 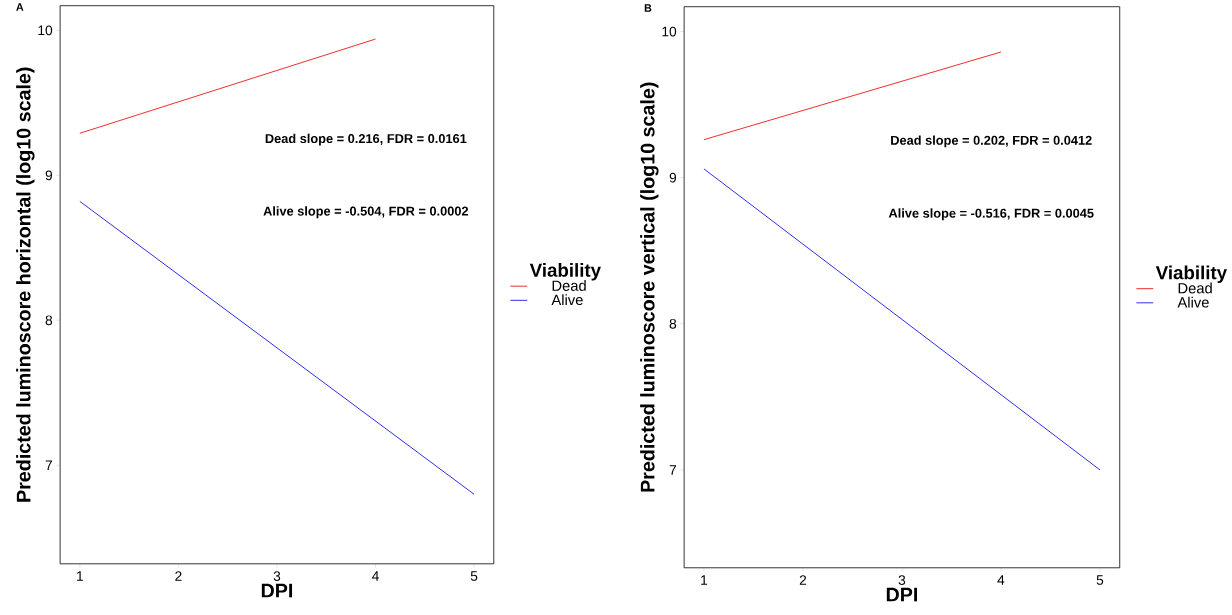 I want to click on annotation: Alive slope = -0.516, FDR = 0.0045, so click(x=991, y=214).